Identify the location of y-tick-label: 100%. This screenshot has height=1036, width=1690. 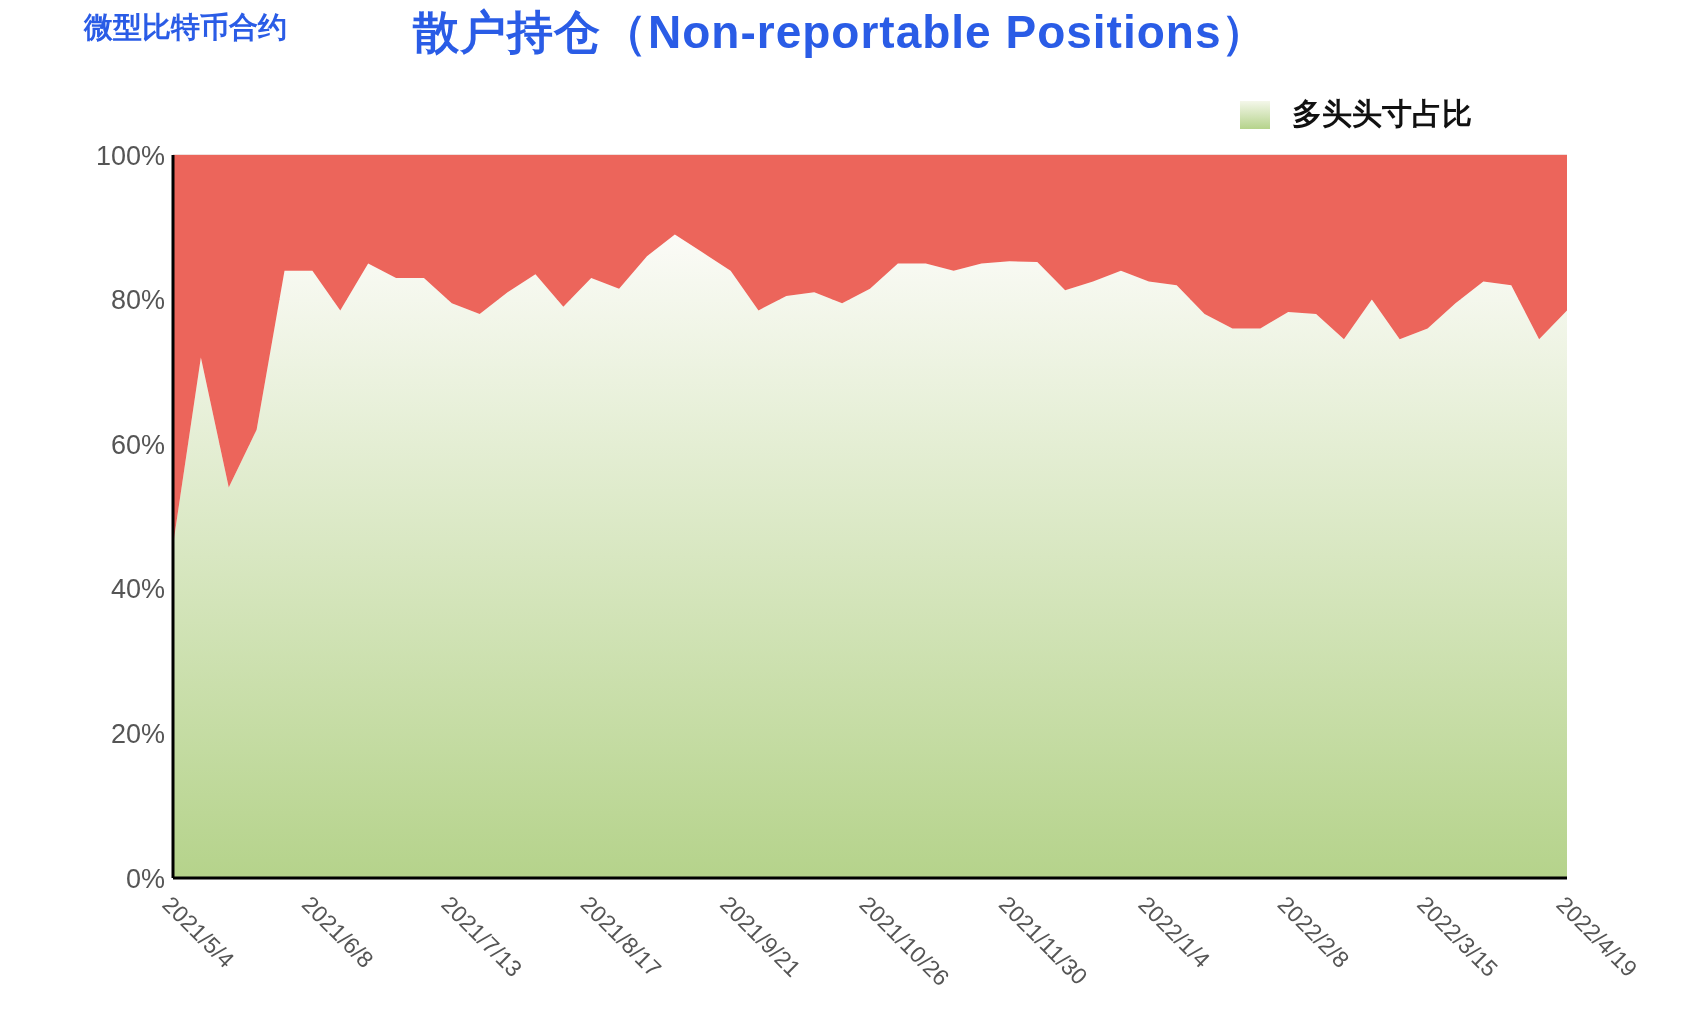
(130, 155).